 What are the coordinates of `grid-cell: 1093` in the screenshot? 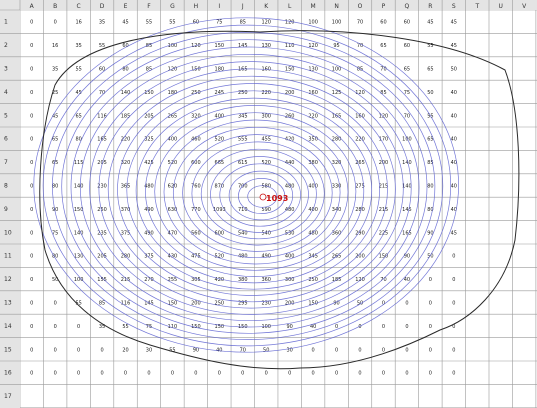 It's located at (219, 210).